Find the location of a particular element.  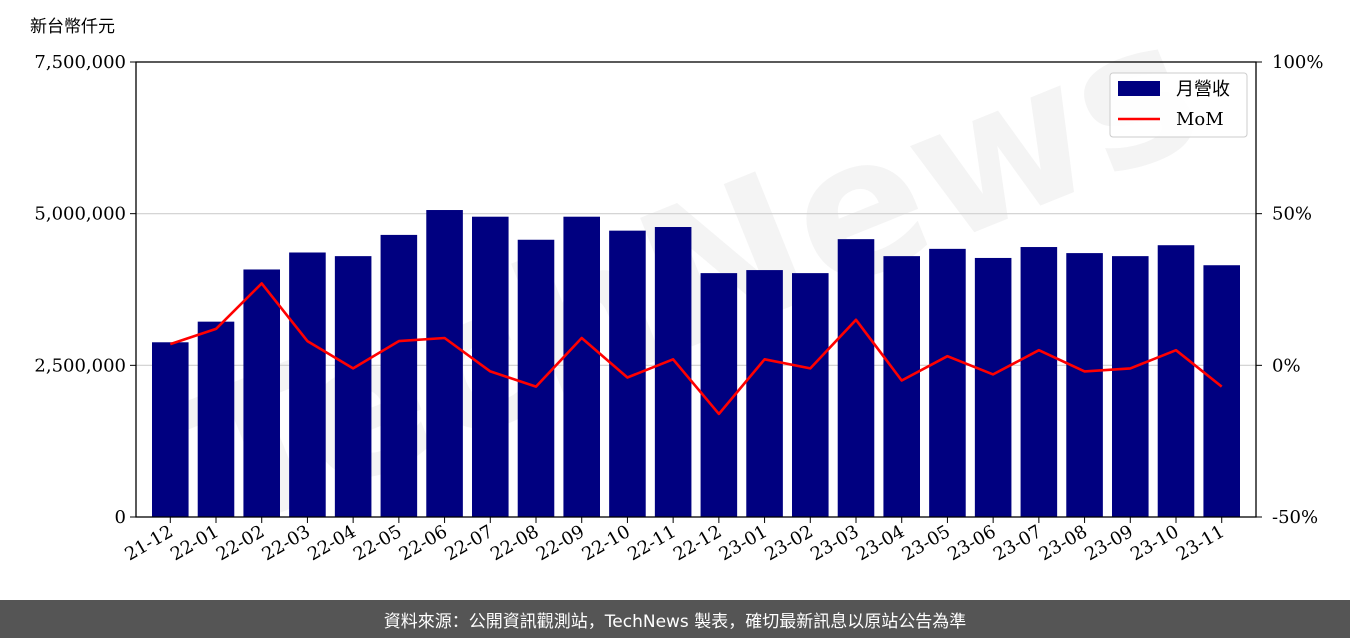

y-left-tick-label: 7,500,000 is located at coordinates (80, 62).